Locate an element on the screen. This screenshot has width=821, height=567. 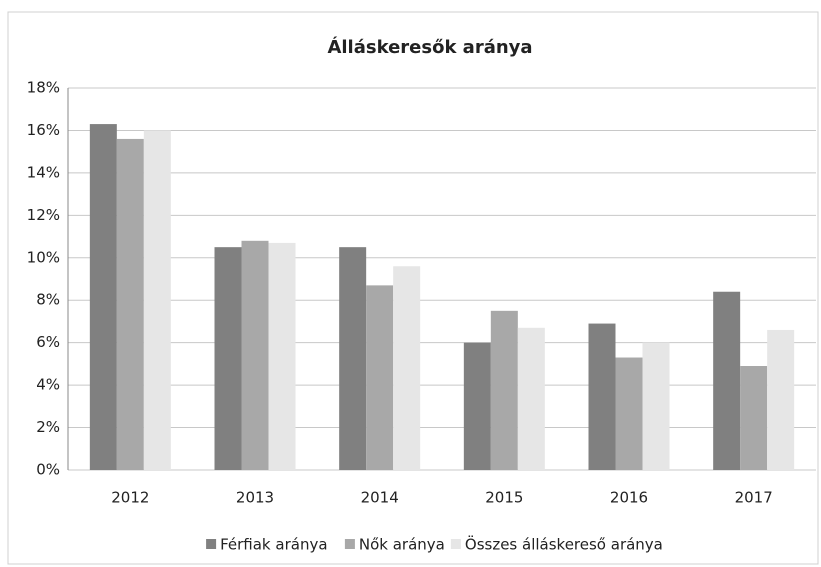
y-tick-label: 16% is located at coordinates (43, 130).